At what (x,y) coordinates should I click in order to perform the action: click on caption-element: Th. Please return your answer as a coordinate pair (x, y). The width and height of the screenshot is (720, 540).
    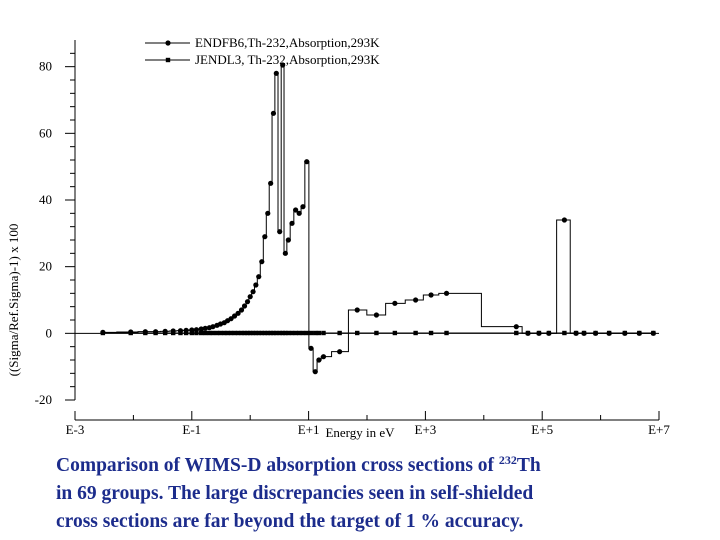
    Looking at the image, I should click on (528, 465).